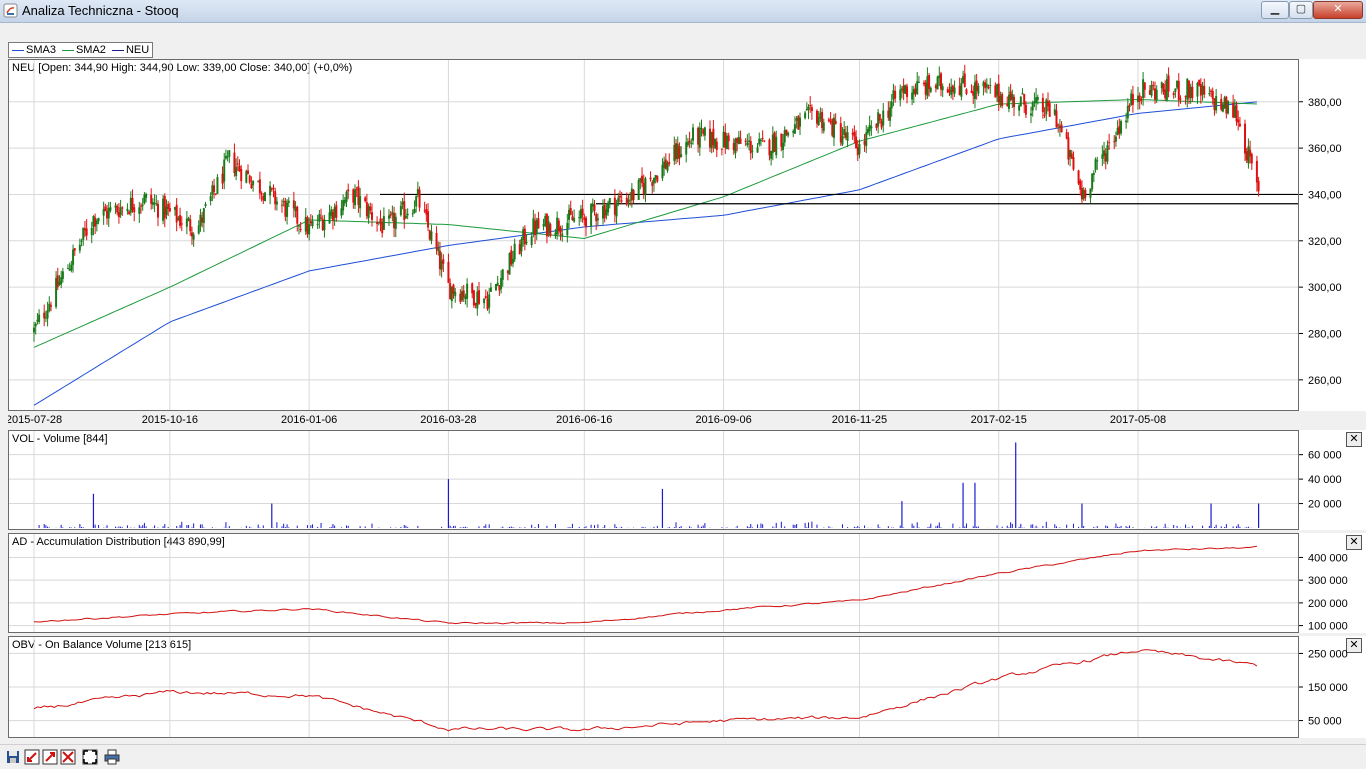 The image size is (1366, 769). I want to click on minimize-button: ▁, so click(1275, 10).